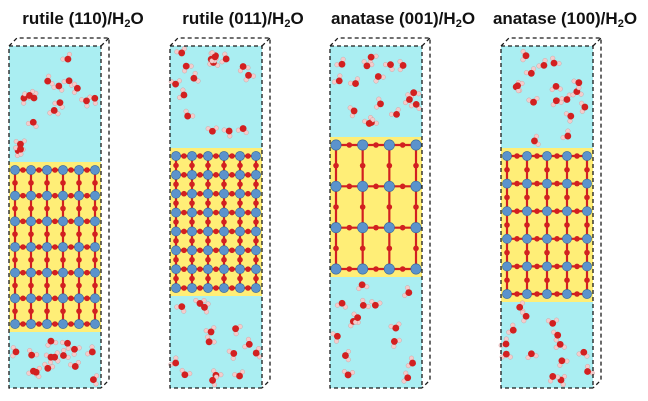  I want to click on panel-title: anatase (100)/H2O, so click(565, 19).